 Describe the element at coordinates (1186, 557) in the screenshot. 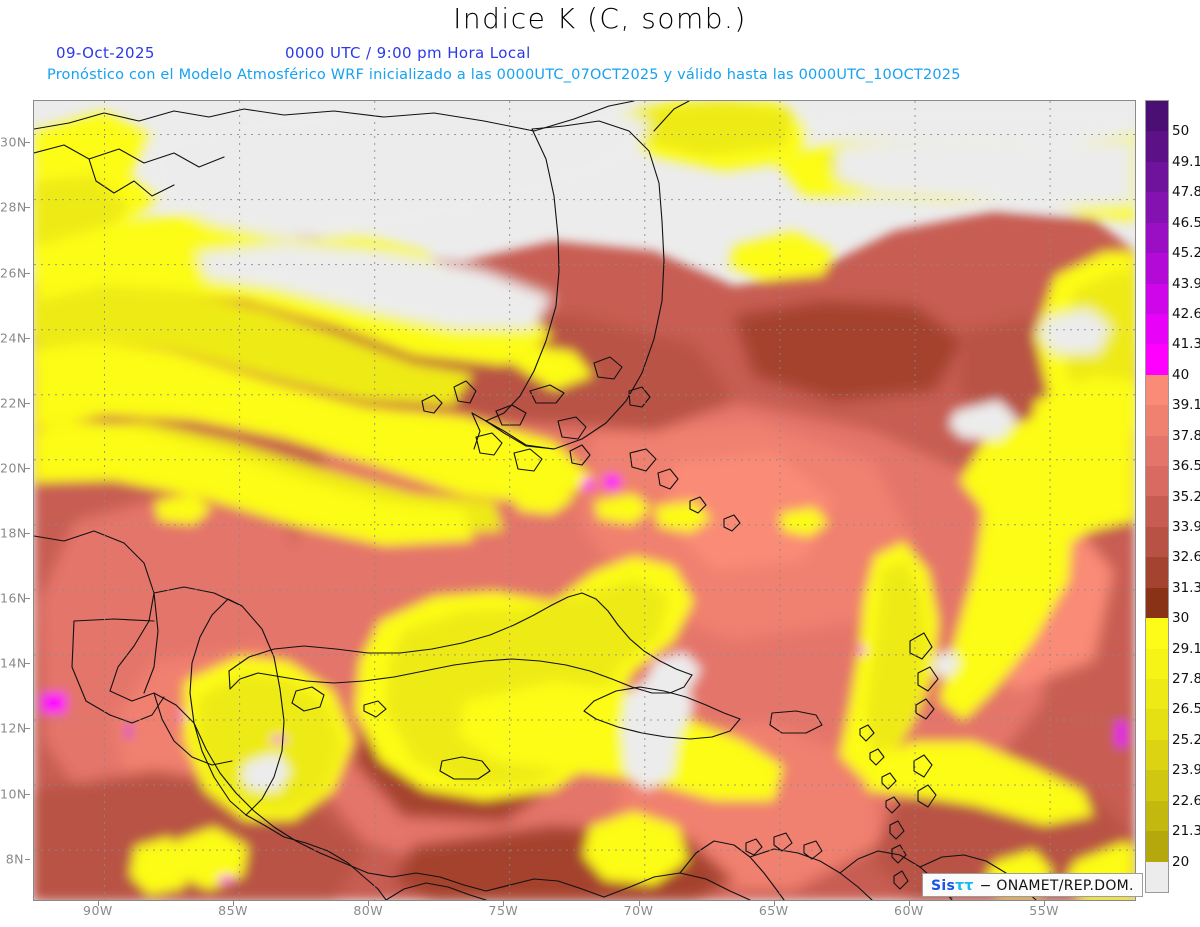

I see `colorbar-tick-label: 32.6` at that location.